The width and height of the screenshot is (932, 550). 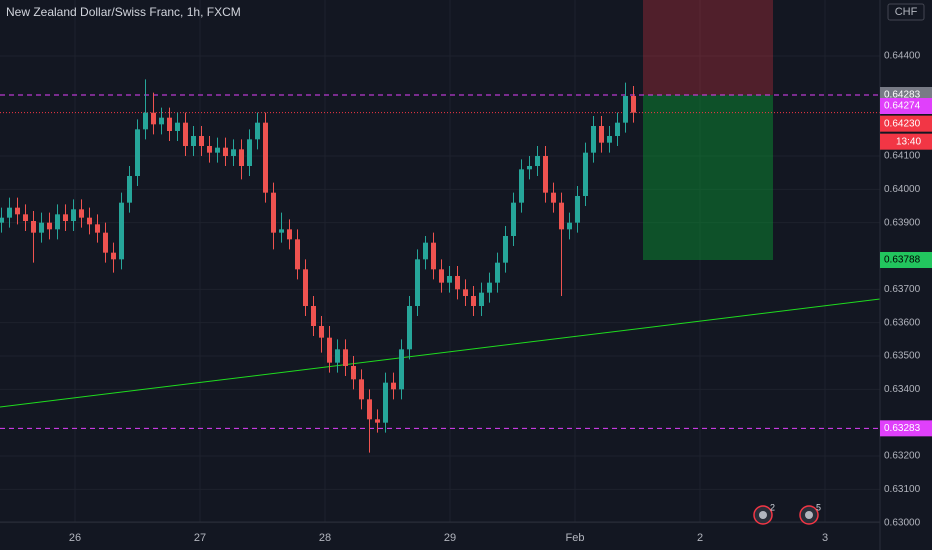 I want to click on x-tick-label: 28, so click(x=325, y=538).